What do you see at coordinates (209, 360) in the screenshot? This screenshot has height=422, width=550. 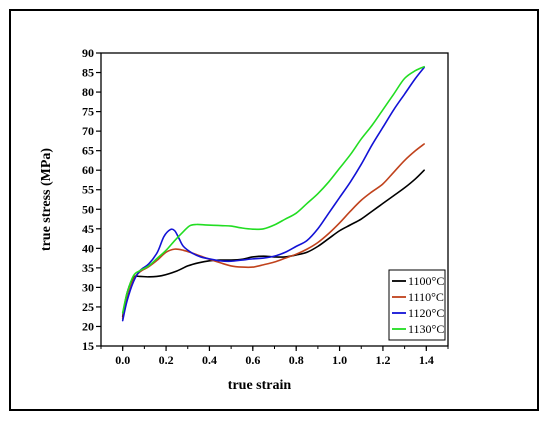 I see `x-tick-label: 0.4` at bounding box center [209, 360].